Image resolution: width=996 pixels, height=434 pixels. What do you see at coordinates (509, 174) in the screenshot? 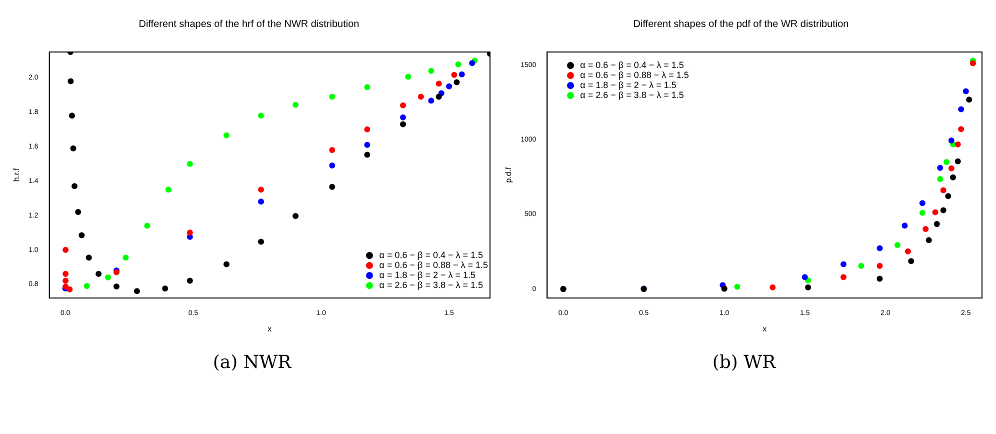
I see `y-axis-title: p.d.f` at bounding box center [509, 174].